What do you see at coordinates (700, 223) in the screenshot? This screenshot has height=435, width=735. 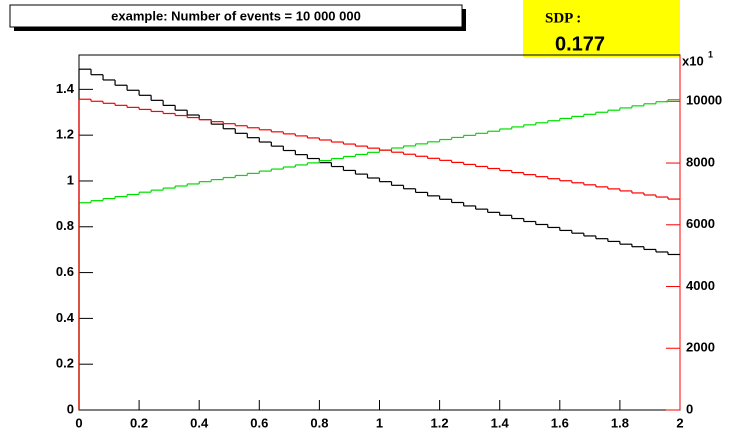 I see `y2-tick-label: 6000` at bounding box center [700, 223].